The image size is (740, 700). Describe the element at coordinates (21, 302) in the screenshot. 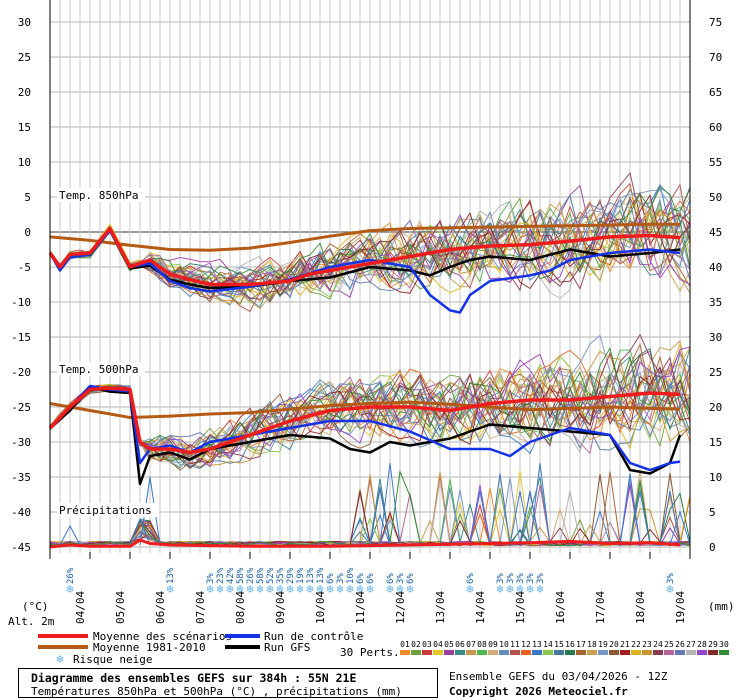

I see `left-tick-label: -10` at that location.